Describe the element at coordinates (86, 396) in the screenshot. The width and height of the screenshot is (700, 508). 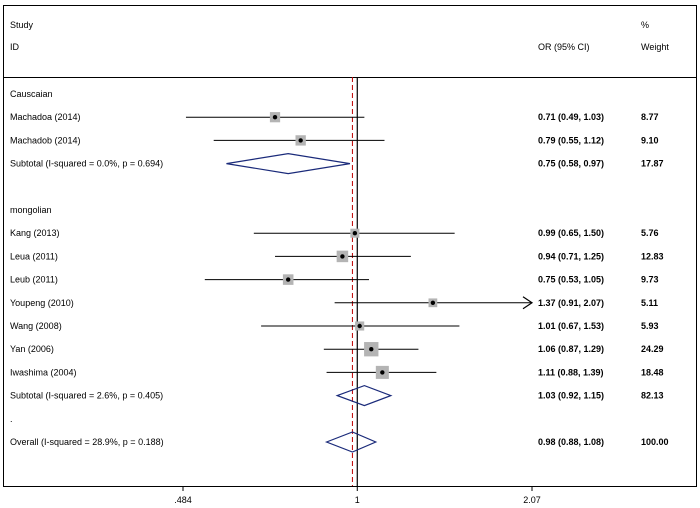
I see `row-label: Subtotal (I-squared = 2.6%, p = 0.405)` at that location.